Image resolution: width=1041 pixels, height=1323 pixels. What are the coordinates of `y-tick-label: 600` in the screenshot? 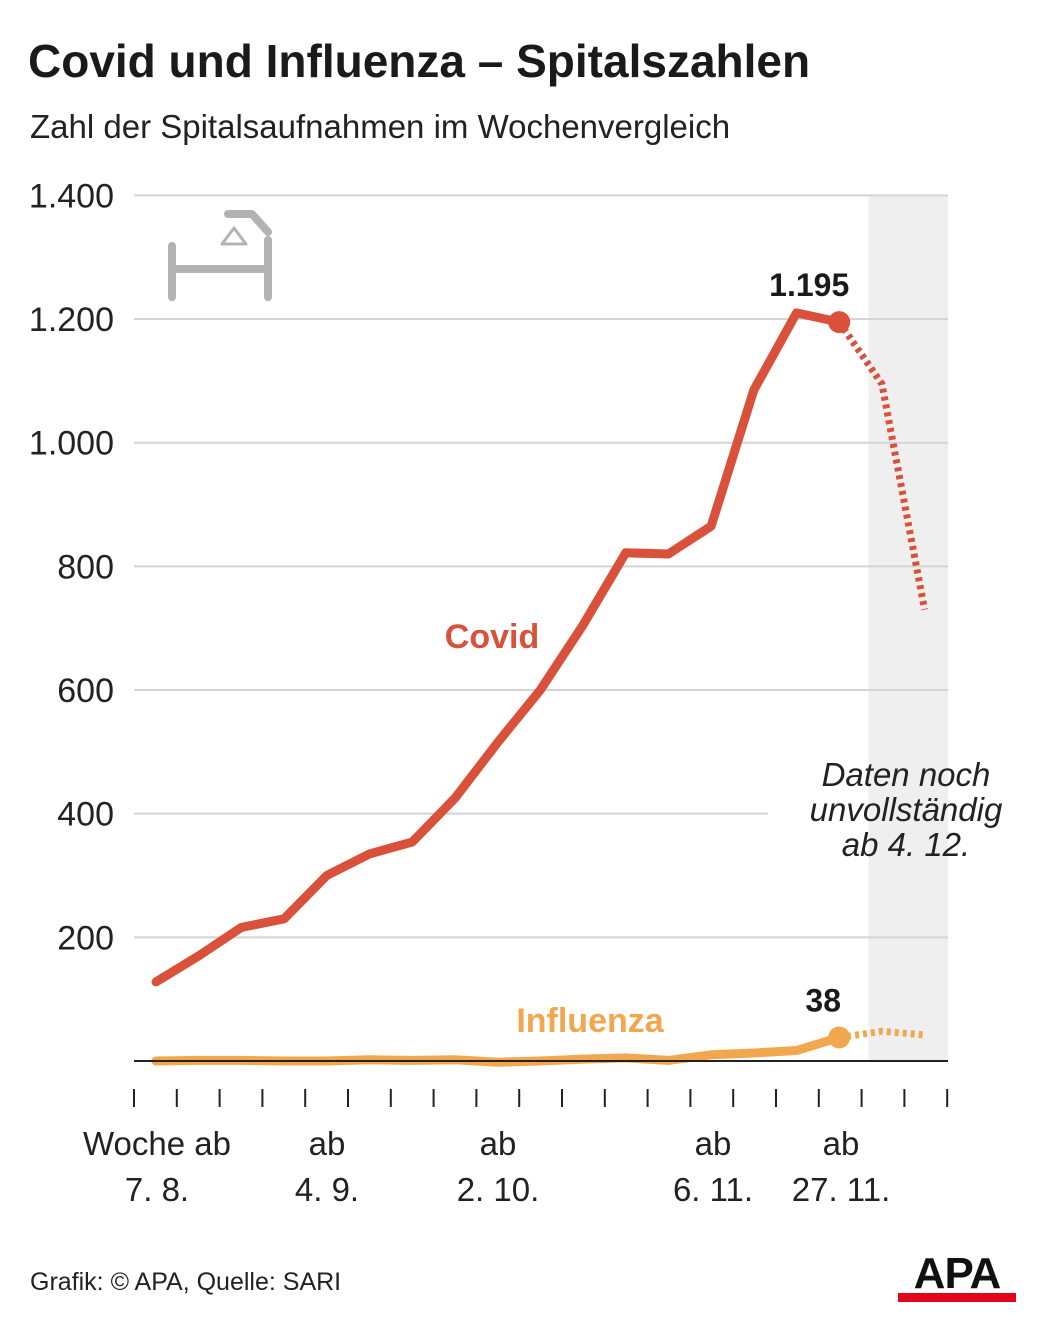 It's located at (85, 691).